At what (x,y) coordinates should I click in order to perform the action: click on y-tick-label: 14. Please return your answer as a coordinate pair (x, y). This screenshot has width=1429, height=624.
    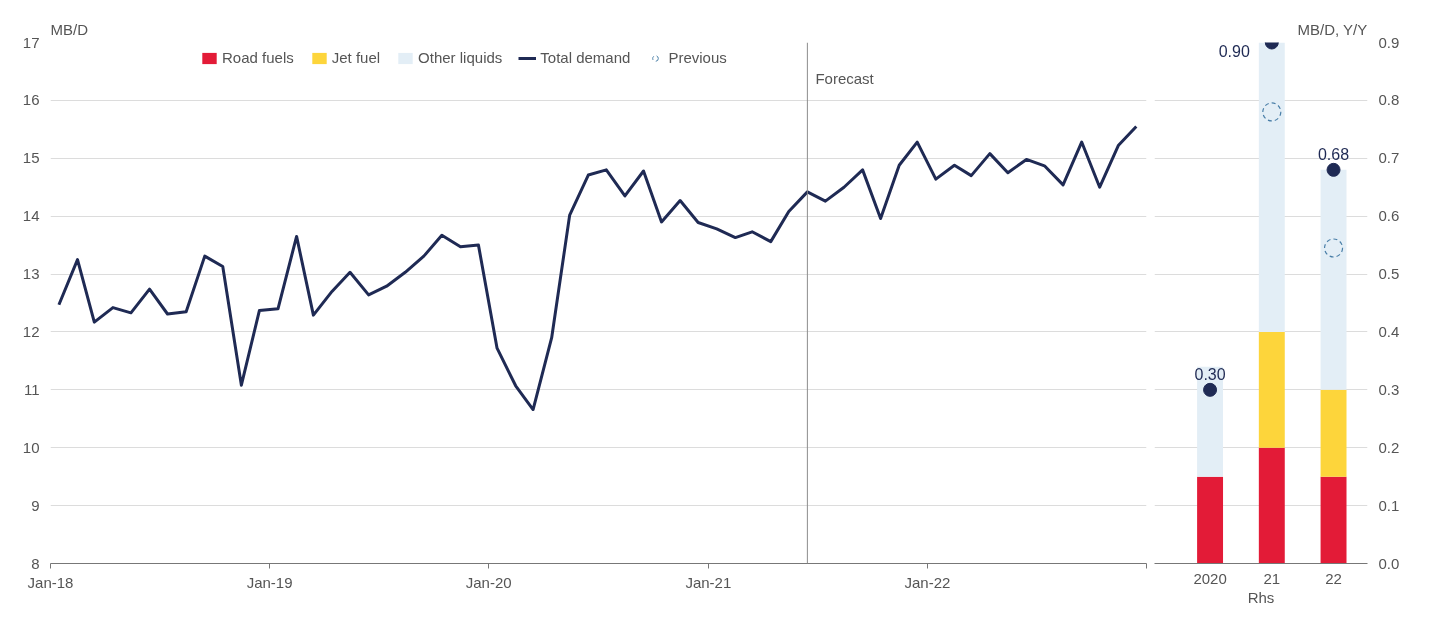
    Looking at the image, I should click on (31, 216).